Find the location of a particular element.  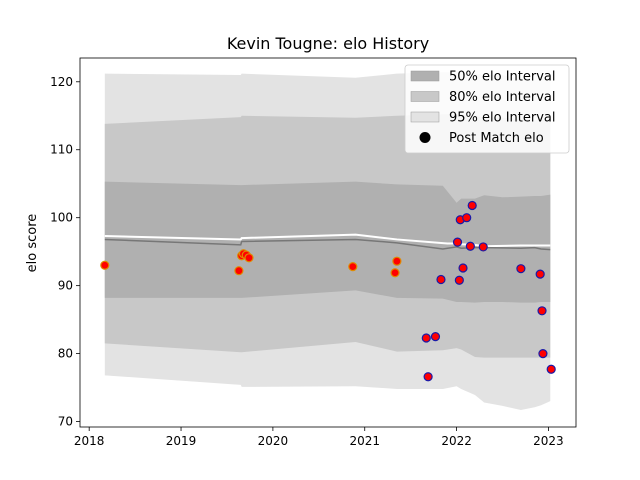

y-axis: 70 80 90 100 110 120 is located at coordinates (65, 252).